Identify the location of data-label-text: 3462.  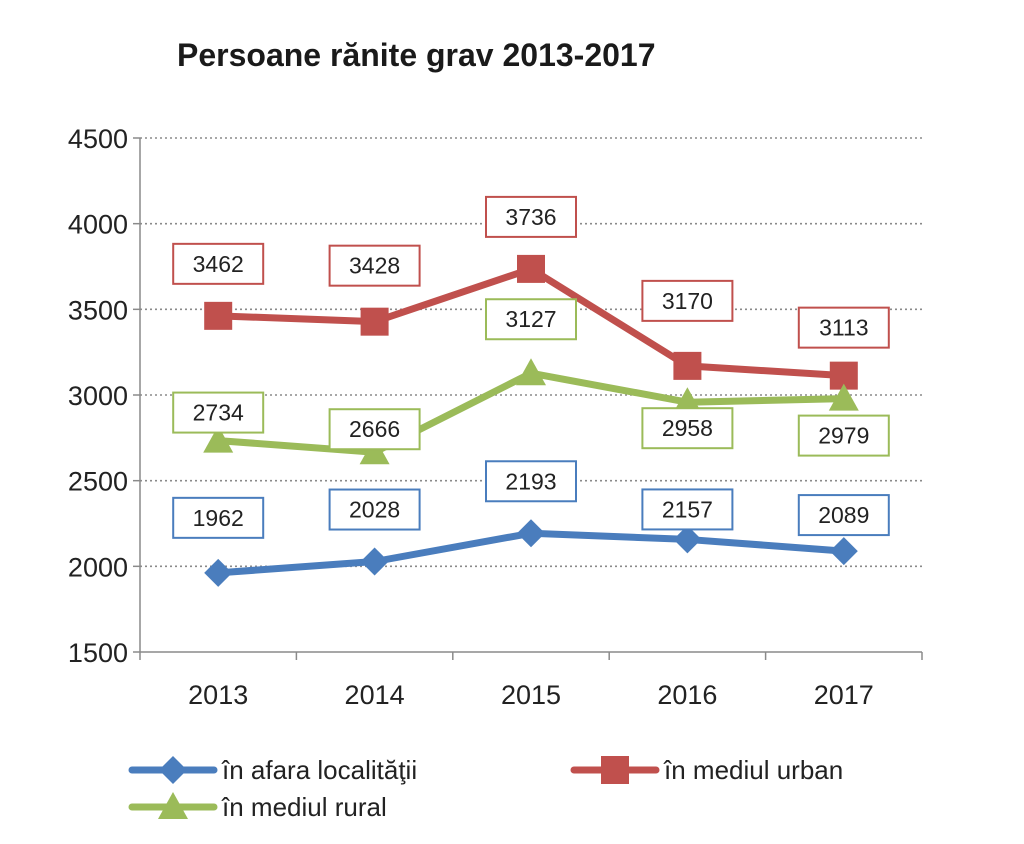
(218, 264).